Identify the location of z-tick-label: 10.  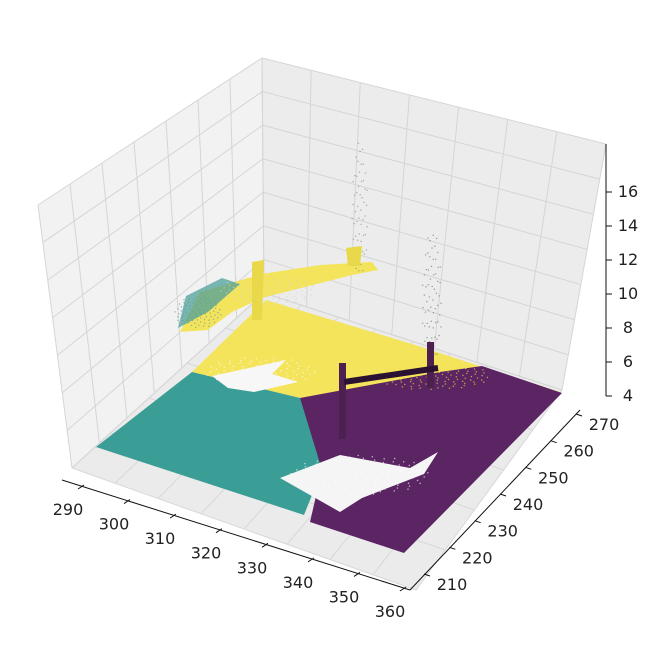
(628, 293).